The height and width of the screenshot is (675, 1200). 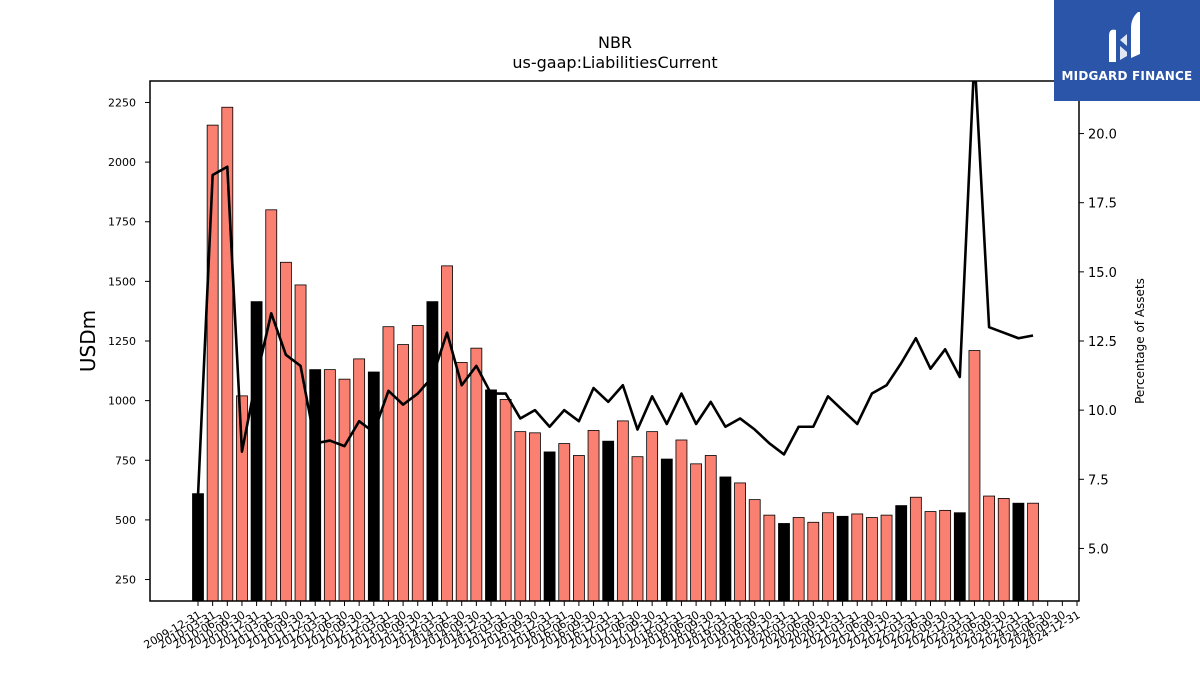 What do you see at coordinates (125, 520) in the screenshot?
I see `y-tick-label-1: 500` at bounding box center [125, 520].